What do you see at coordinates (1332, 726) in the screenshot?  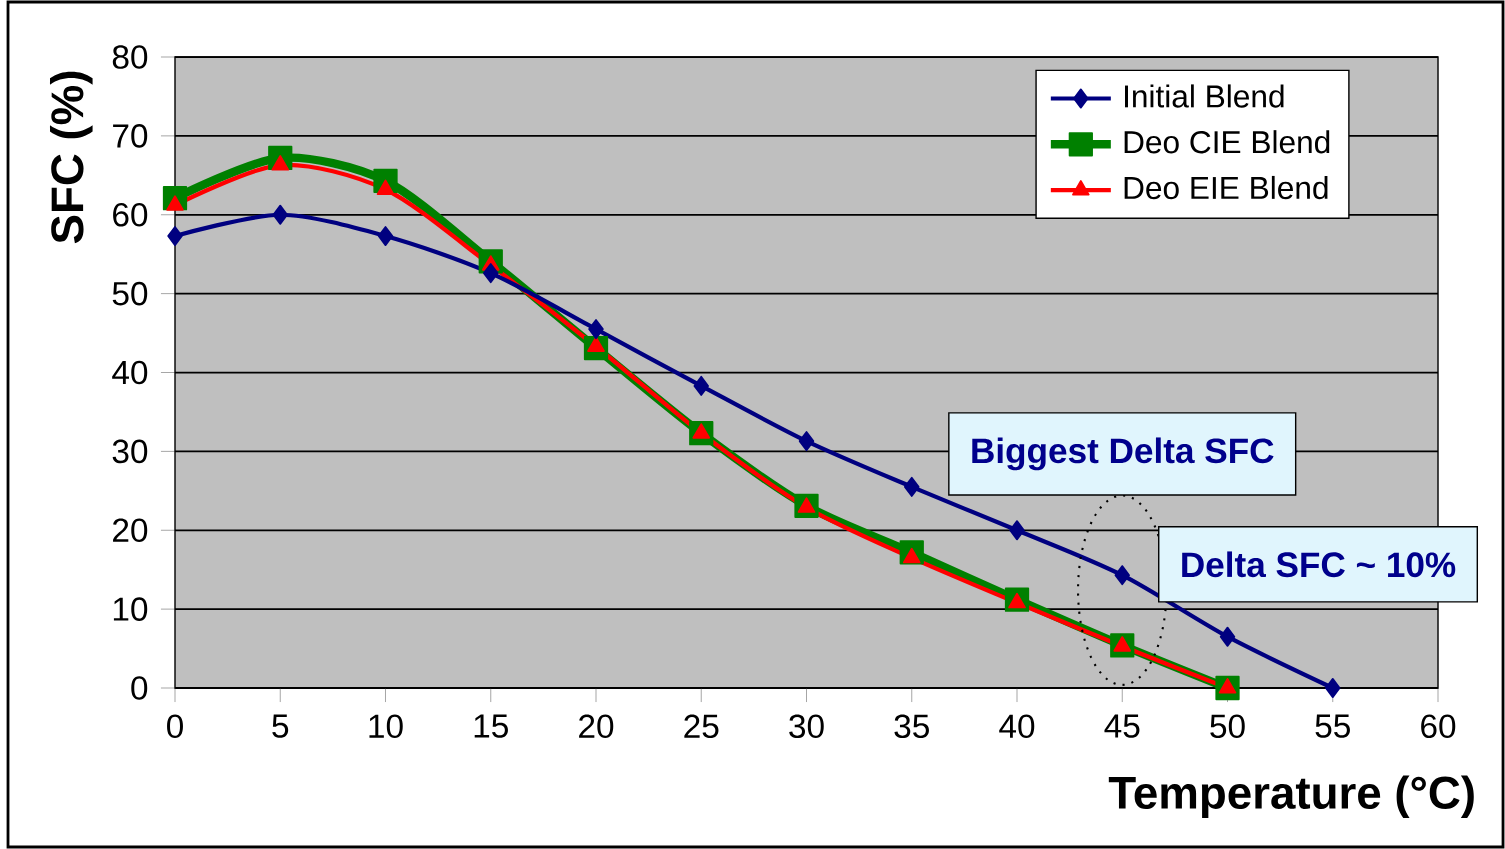 I see `x-tick-label: 55` at bounding box center [1332, 726].